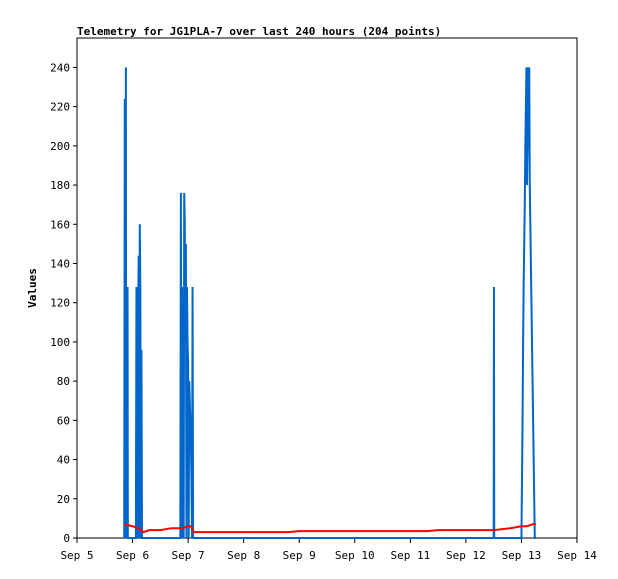 The width and height of the screenshot is (618, 579). What do you see at coordinates (522, 555) in the screenshot?
I see `x-tick-label: Sep 13` at bounding box center [522, 555].